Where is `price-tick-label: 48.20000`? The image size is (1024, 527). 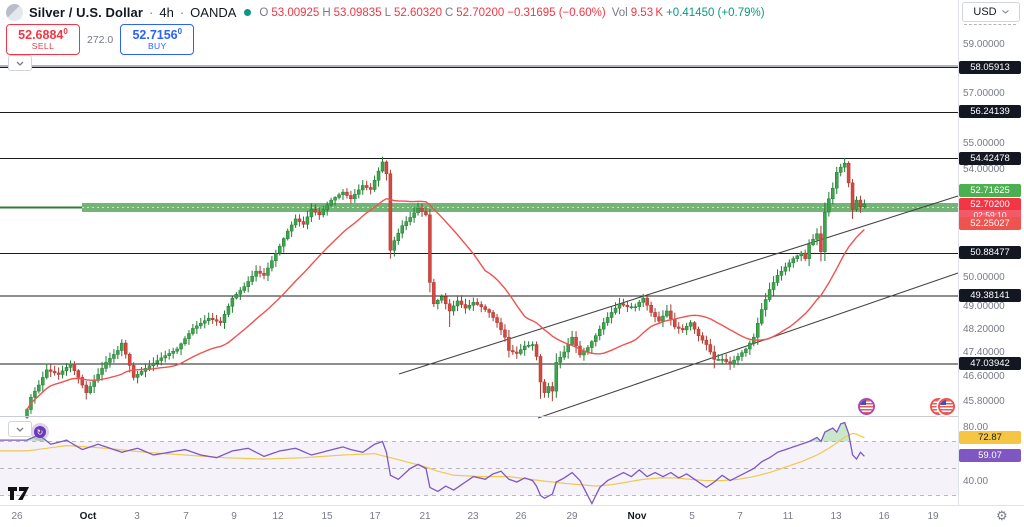 price-tick-label: 48.20000 is located at coordinates (984, 329).